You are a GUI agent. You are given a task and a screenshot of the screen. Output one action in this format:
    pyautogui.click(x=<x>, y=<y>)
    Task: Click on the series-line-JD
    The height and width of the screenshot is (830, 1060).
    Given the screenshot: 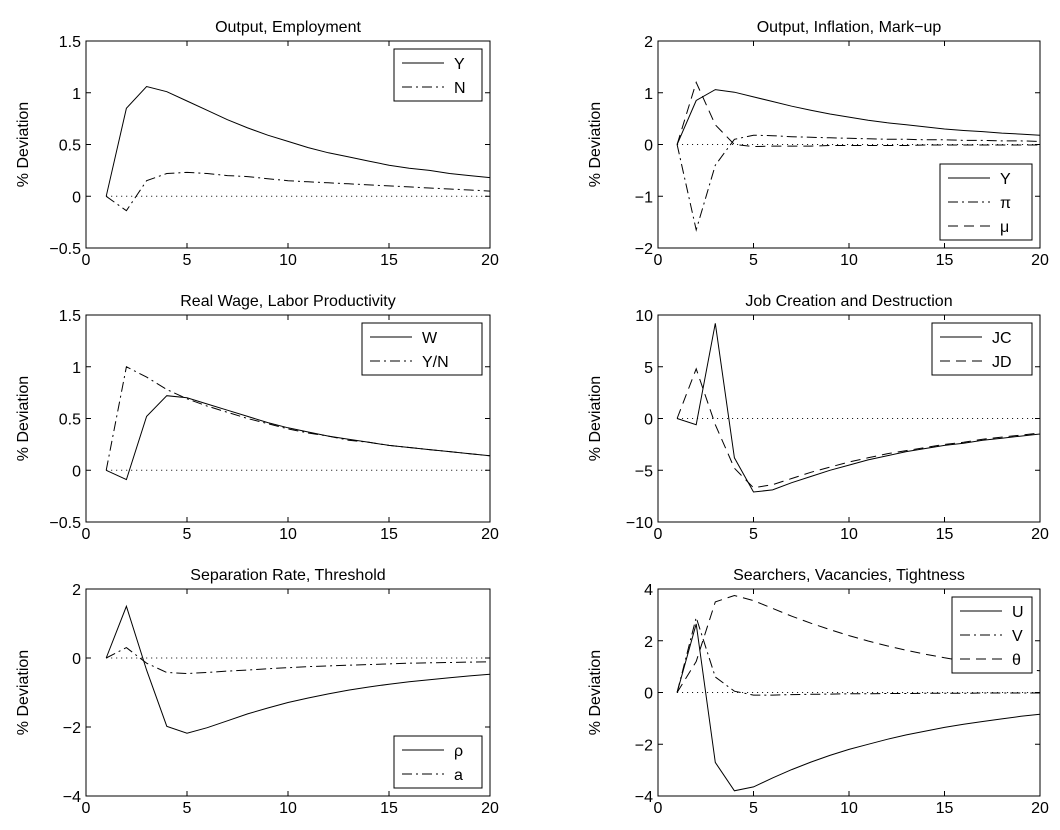 What is the action you would take?
    pyautogui.click(x=858, y=428)
    